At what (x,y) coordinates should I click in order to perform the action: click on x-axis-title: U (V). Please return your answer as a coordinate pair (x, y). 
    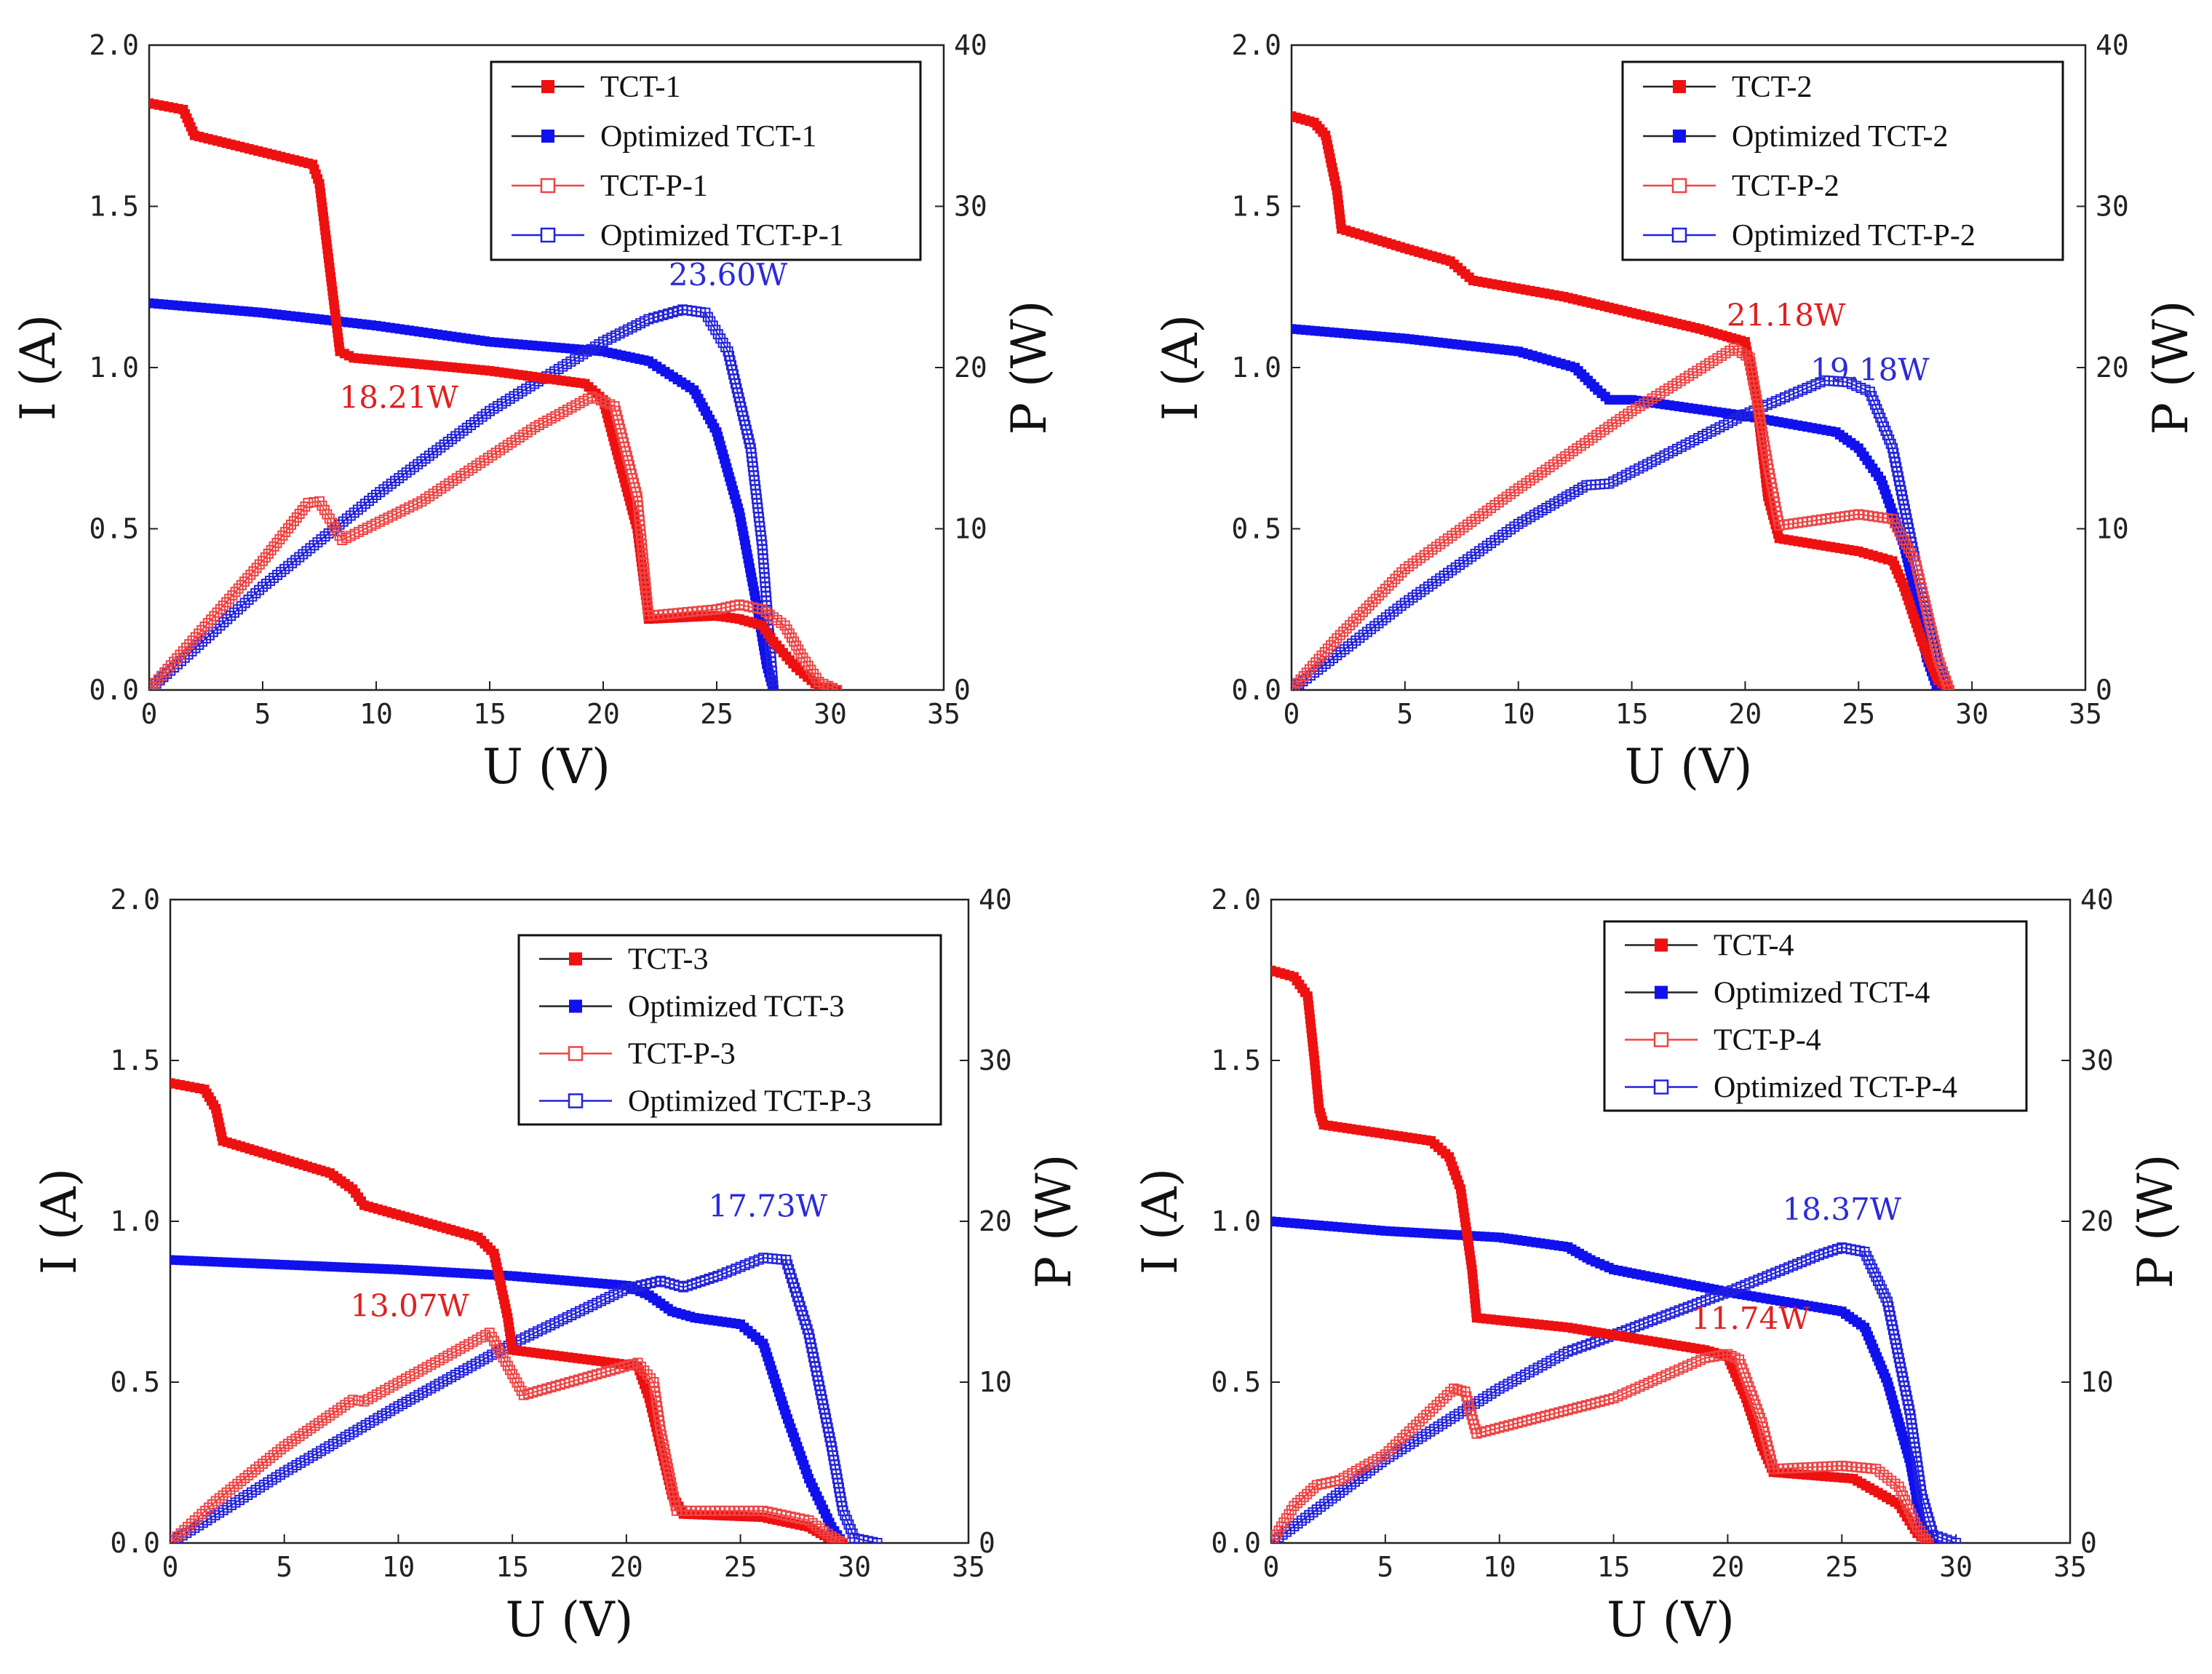
    Looking at the image, I should click on (1689, 767).